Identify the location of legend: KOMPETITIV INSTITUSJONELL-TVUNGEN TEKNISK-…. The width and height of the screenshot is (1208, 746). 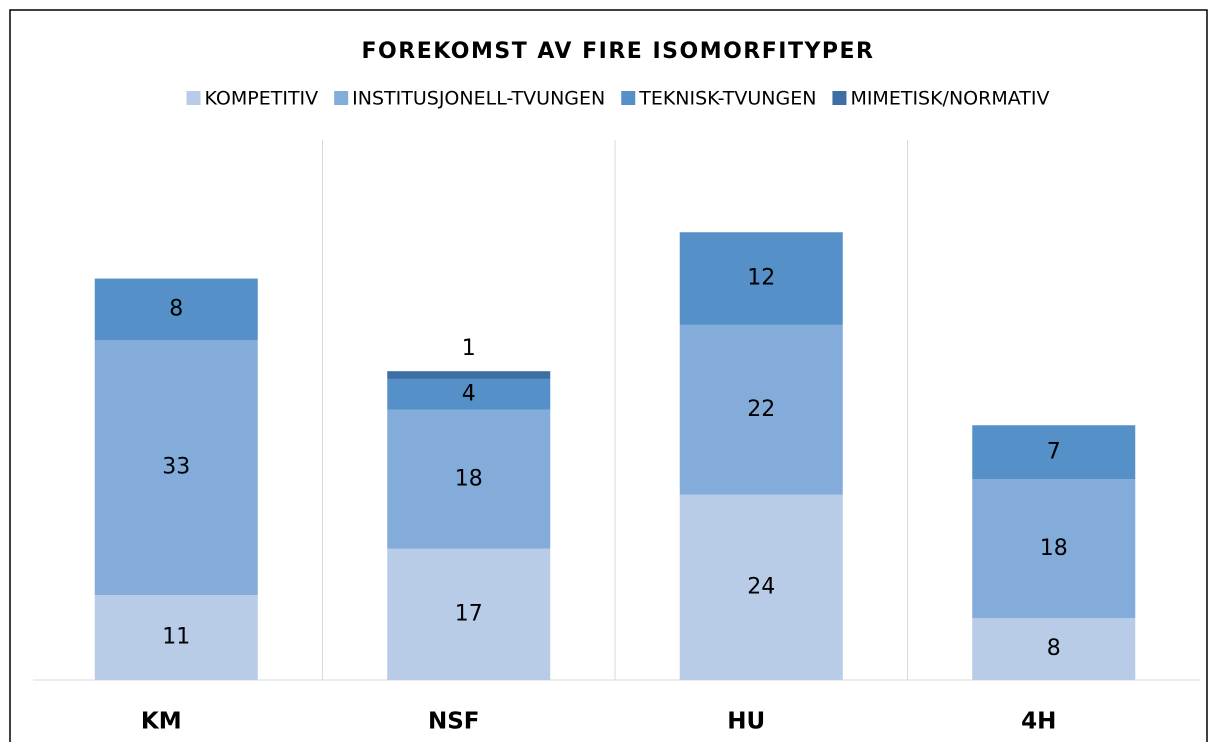
(617, 99).